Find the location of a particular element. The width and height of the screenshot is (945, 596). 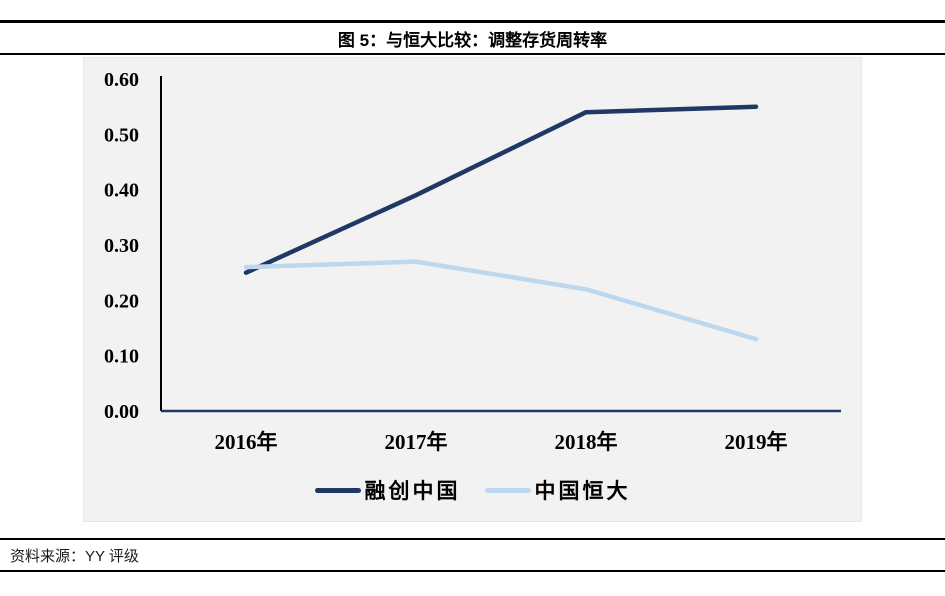

y-tick-label: 0.10 is located at coordinates (121, 357).